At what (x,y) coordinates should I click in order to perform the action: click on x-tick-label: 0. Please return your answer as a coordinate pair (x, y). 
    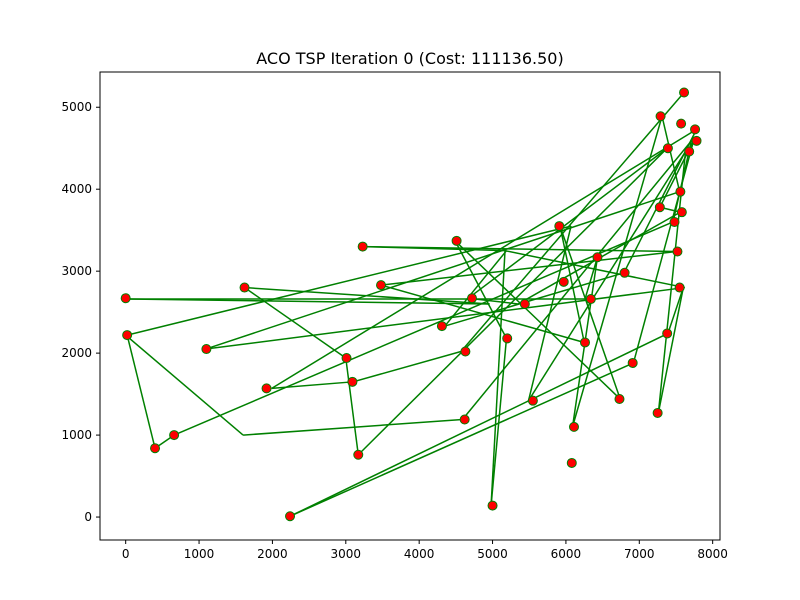
    Looking at the image, I should click on (126, 554).